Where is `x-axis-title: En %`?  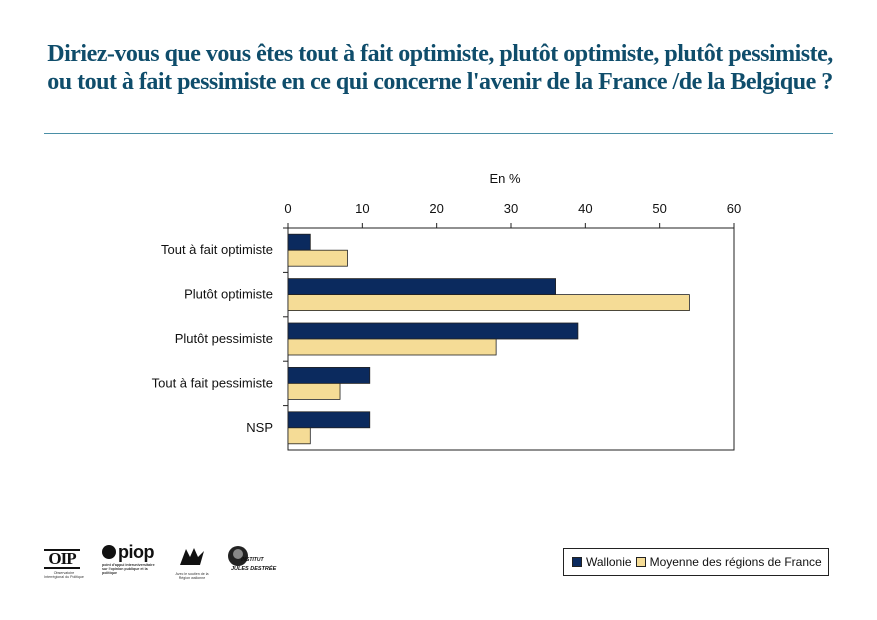
x-axis-title: En % is located at coordinates (505, 178).